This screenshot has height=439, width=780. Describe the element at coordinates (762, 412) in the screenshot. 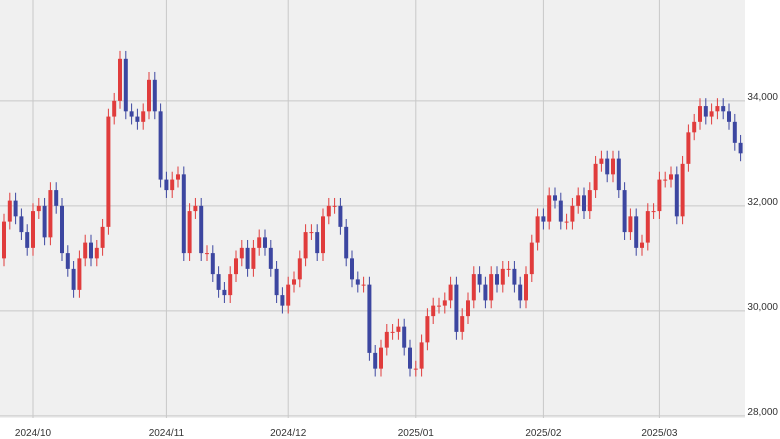

I see `y-tick-label: 28,000` at that location.